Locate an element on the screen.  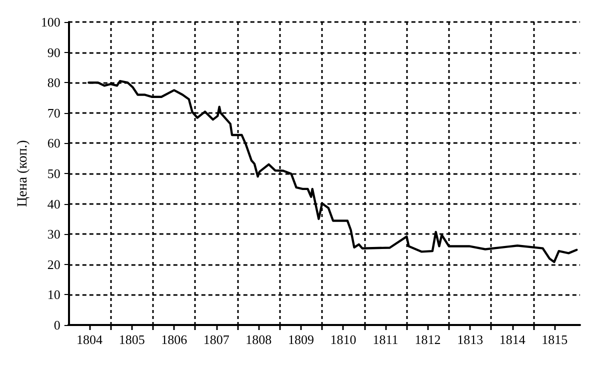
x-tick-label: 1805 is located at coordinates (131, 339).